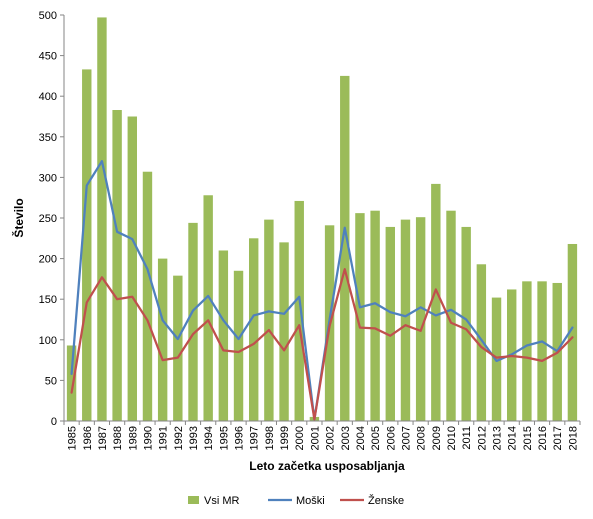 This screenshot has height=519, width=593. I want to click on x-tick-label: 2006, so click(391, 438).